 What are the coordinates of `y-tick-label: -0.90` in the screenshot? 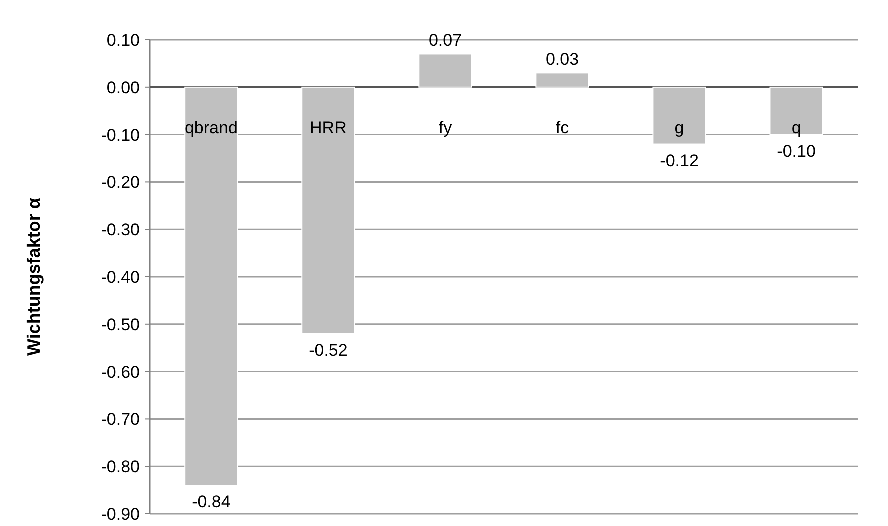 It's located at (120, 514).